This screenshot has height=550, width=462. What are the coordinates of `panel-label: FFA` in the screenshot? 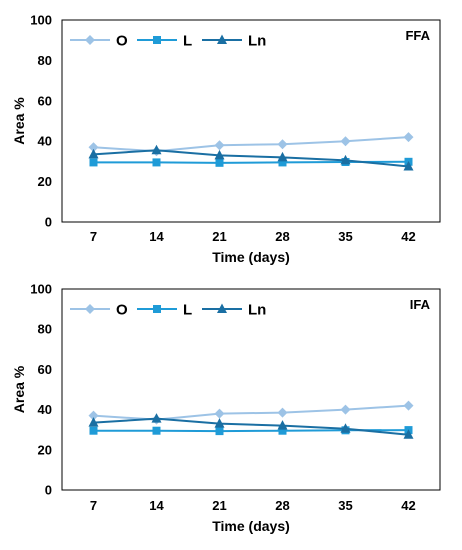 It's located at (417, 35).